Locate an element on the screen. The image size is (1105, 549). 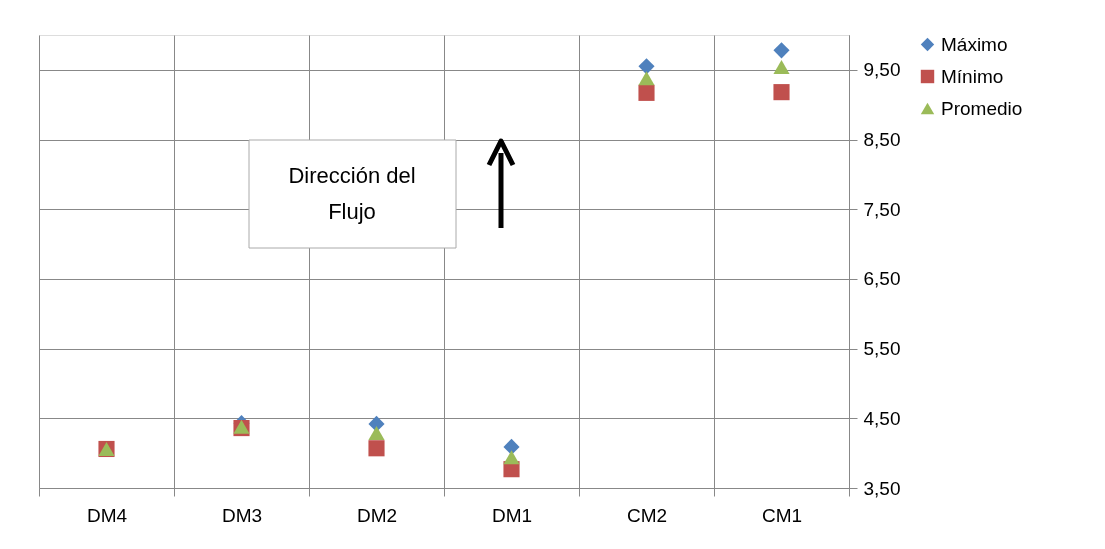
x-tick-label: DM3 is located at coordinates (242, 515).